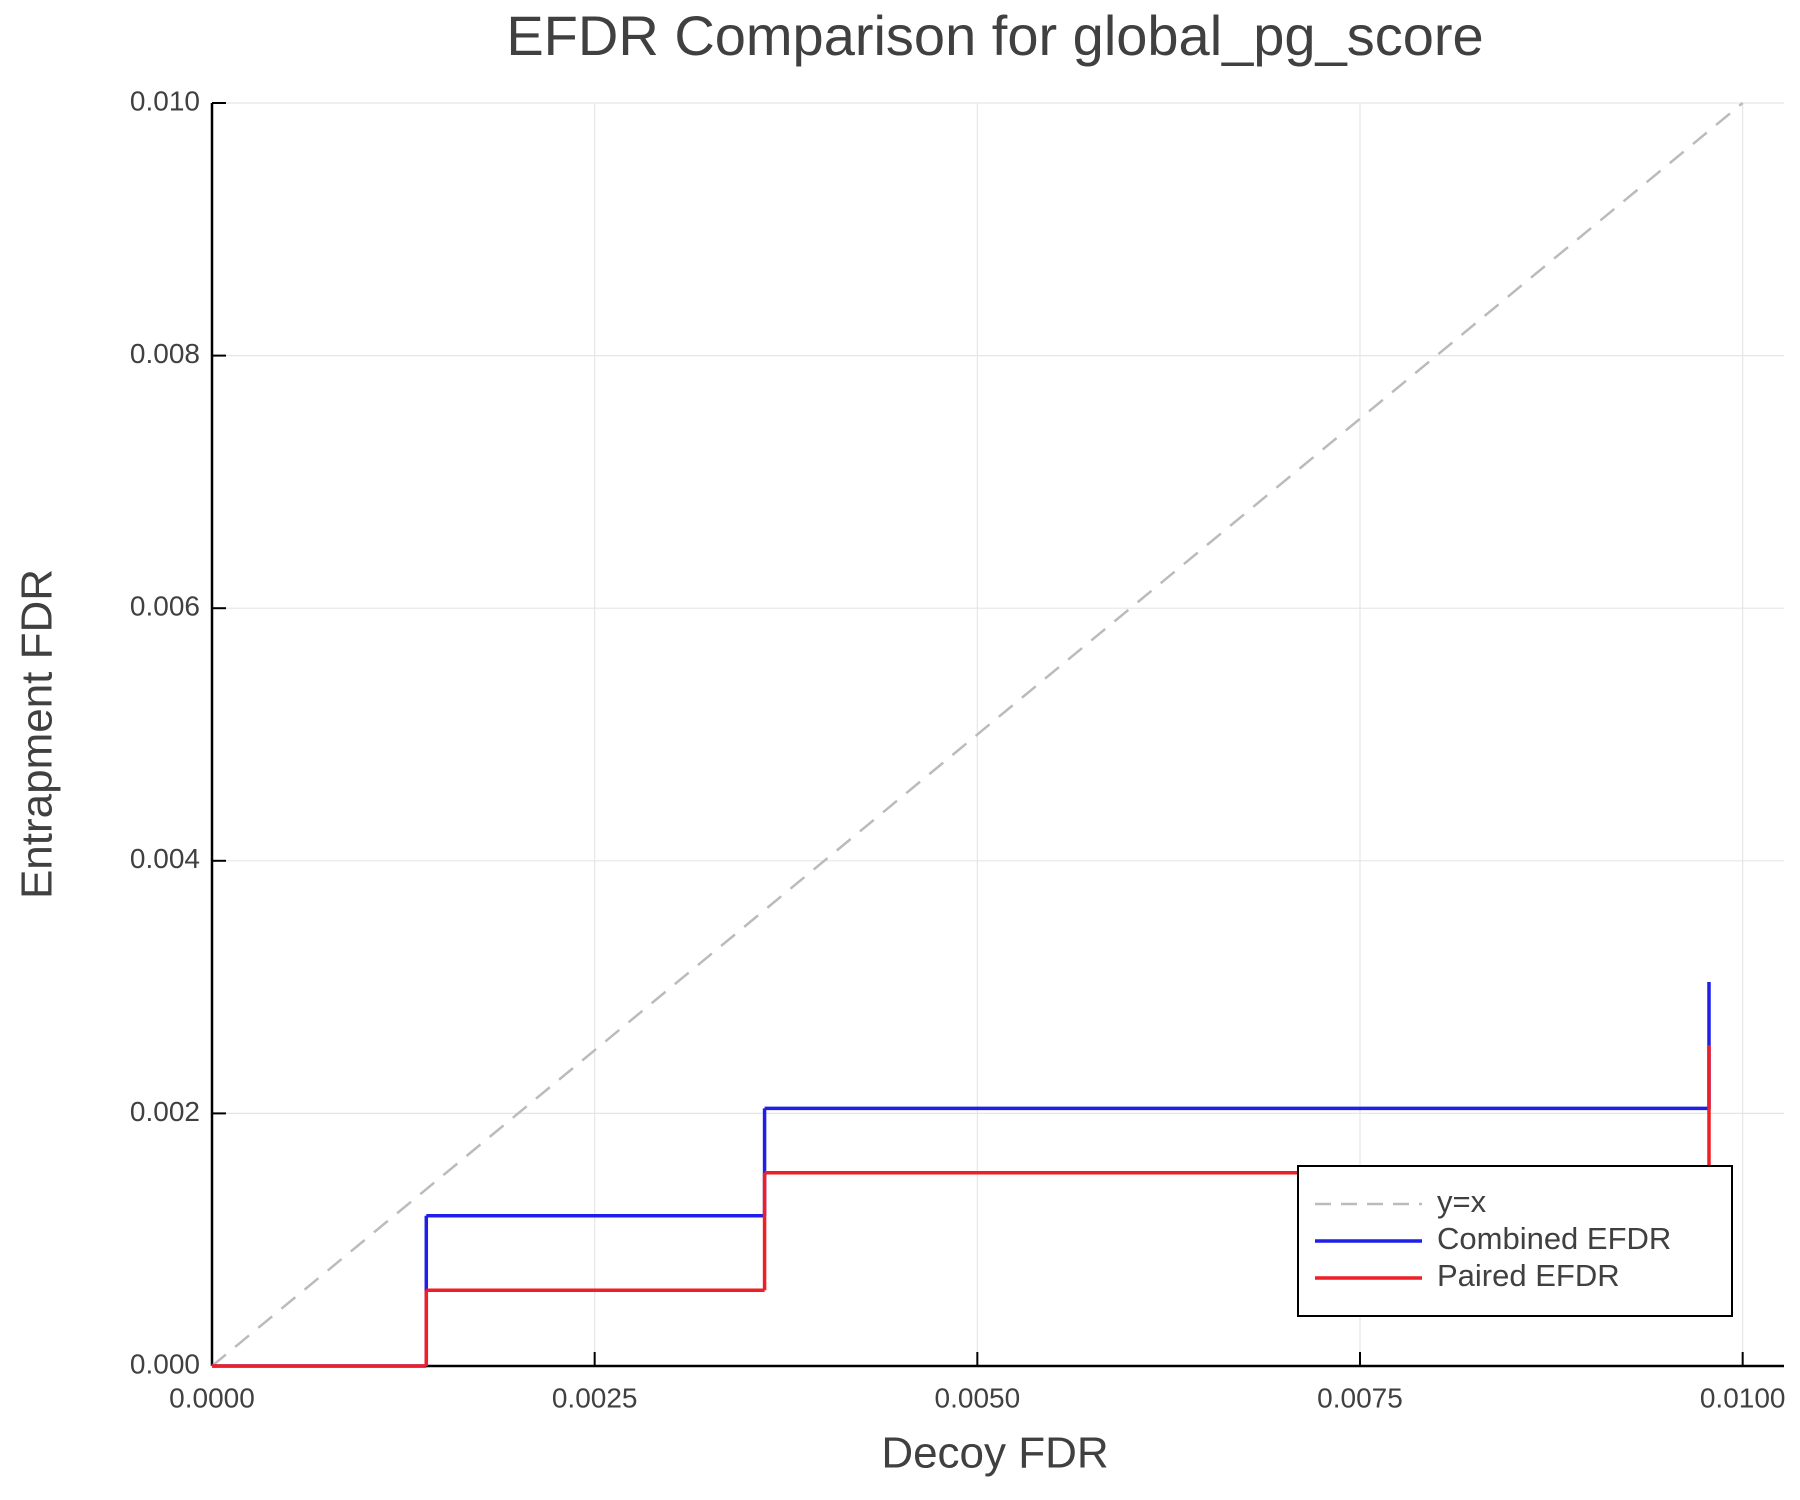 Image resolution: width=1800 pixels, height=1500 pixels. What do you see at coordinates (212, 1397) in the screenshot?
I see `x-tick-label: 0.0000` at bounding box center [212, 1397].